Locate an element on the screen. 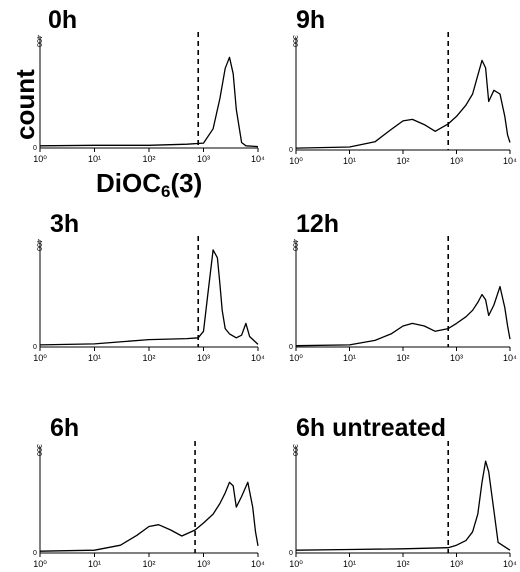 Image resolution: width=520 pixels, height=572 pixels. panel-title: 6h untreated is located at coordinates (371, 428).